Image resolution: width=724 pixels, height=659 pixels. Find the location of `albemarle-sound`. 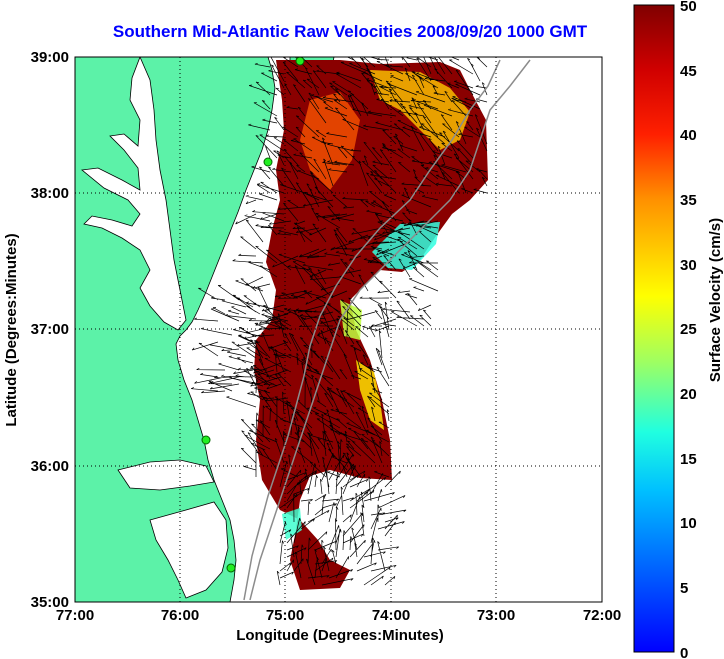

albemarle-sound is located at coordinates (166, 475).